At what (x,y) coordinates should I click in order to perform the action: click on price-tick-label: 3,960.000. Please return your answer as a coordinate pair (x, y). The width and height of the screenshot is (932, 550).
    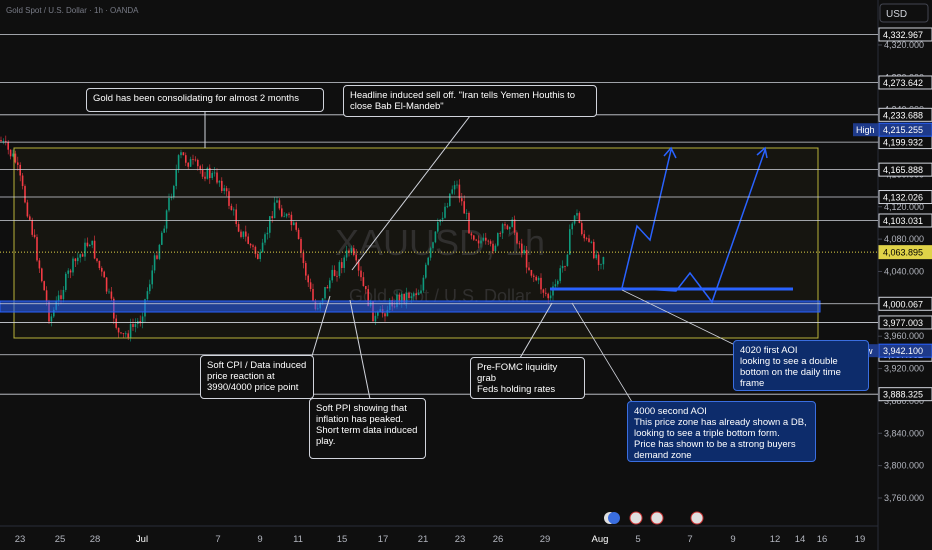
    Looking at the image, I should click on (904, 336).